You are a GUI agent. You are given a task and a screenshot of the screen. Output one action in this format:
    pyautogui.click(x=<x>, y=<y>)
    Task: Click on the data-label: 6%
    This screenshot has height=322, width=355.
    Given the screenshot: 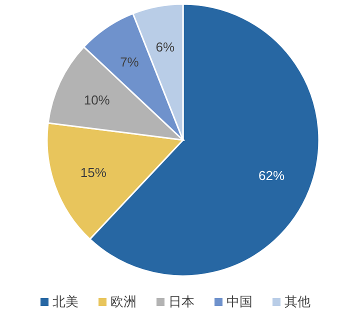 What is the action you would take?
    pyautogui.click(x=165, y=46)
    